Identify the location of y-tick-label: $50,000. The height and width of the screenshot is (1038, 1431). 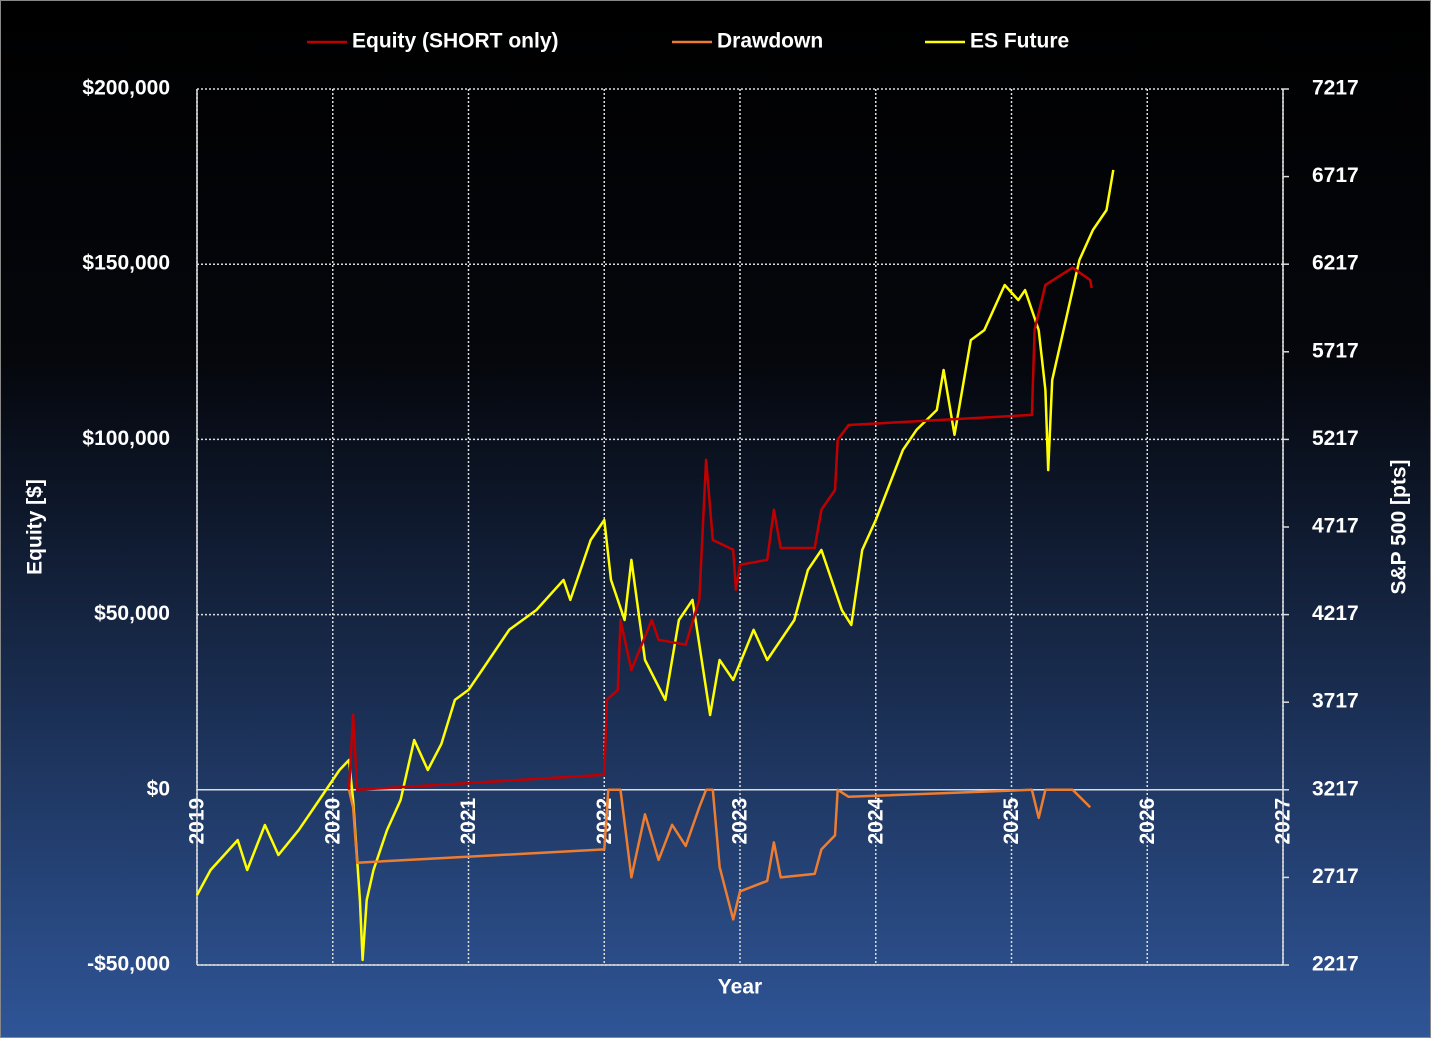
(132, 613).